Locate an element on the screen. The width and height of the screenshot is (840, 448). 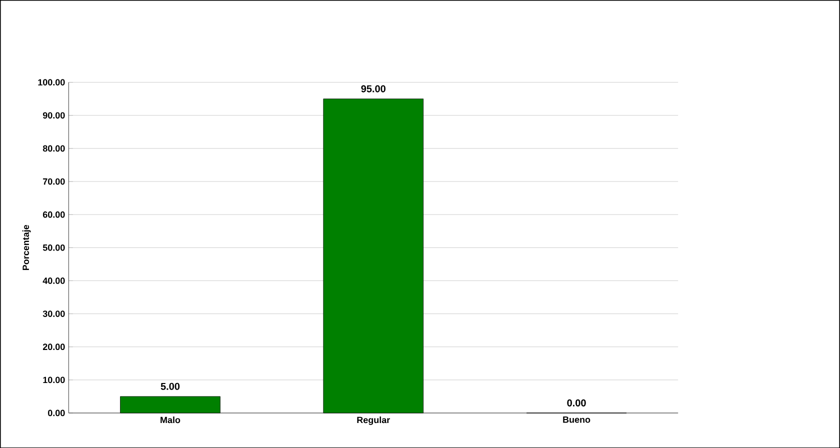
y-tick-label: 80.00 is located at coordinates (53, 148).